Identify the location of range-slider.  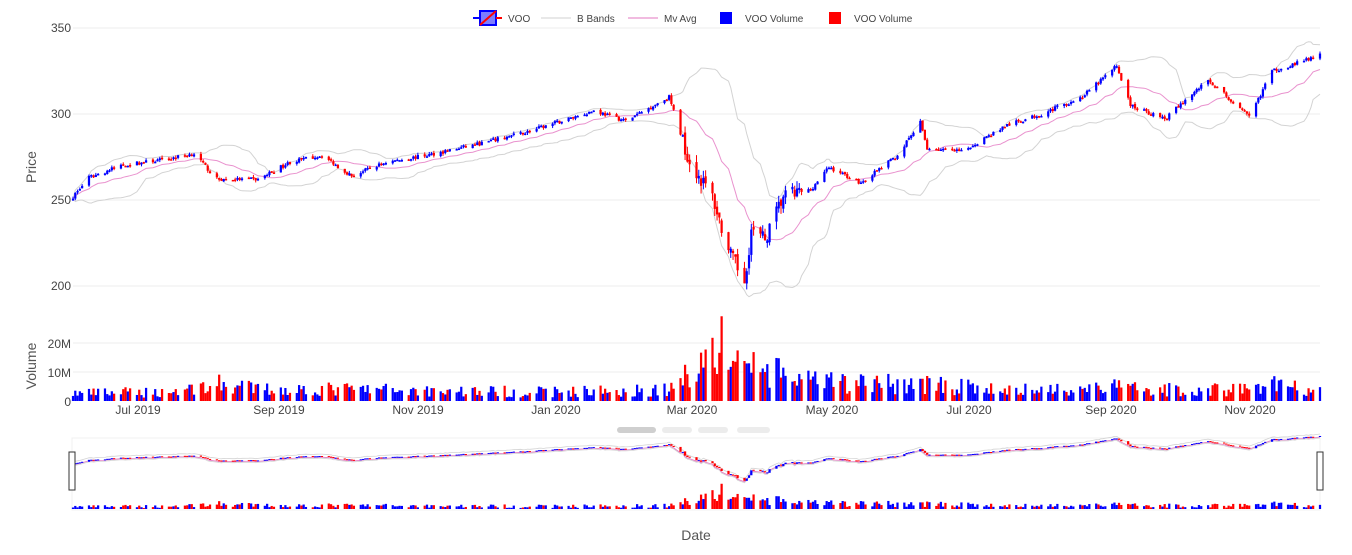
(696, 472).